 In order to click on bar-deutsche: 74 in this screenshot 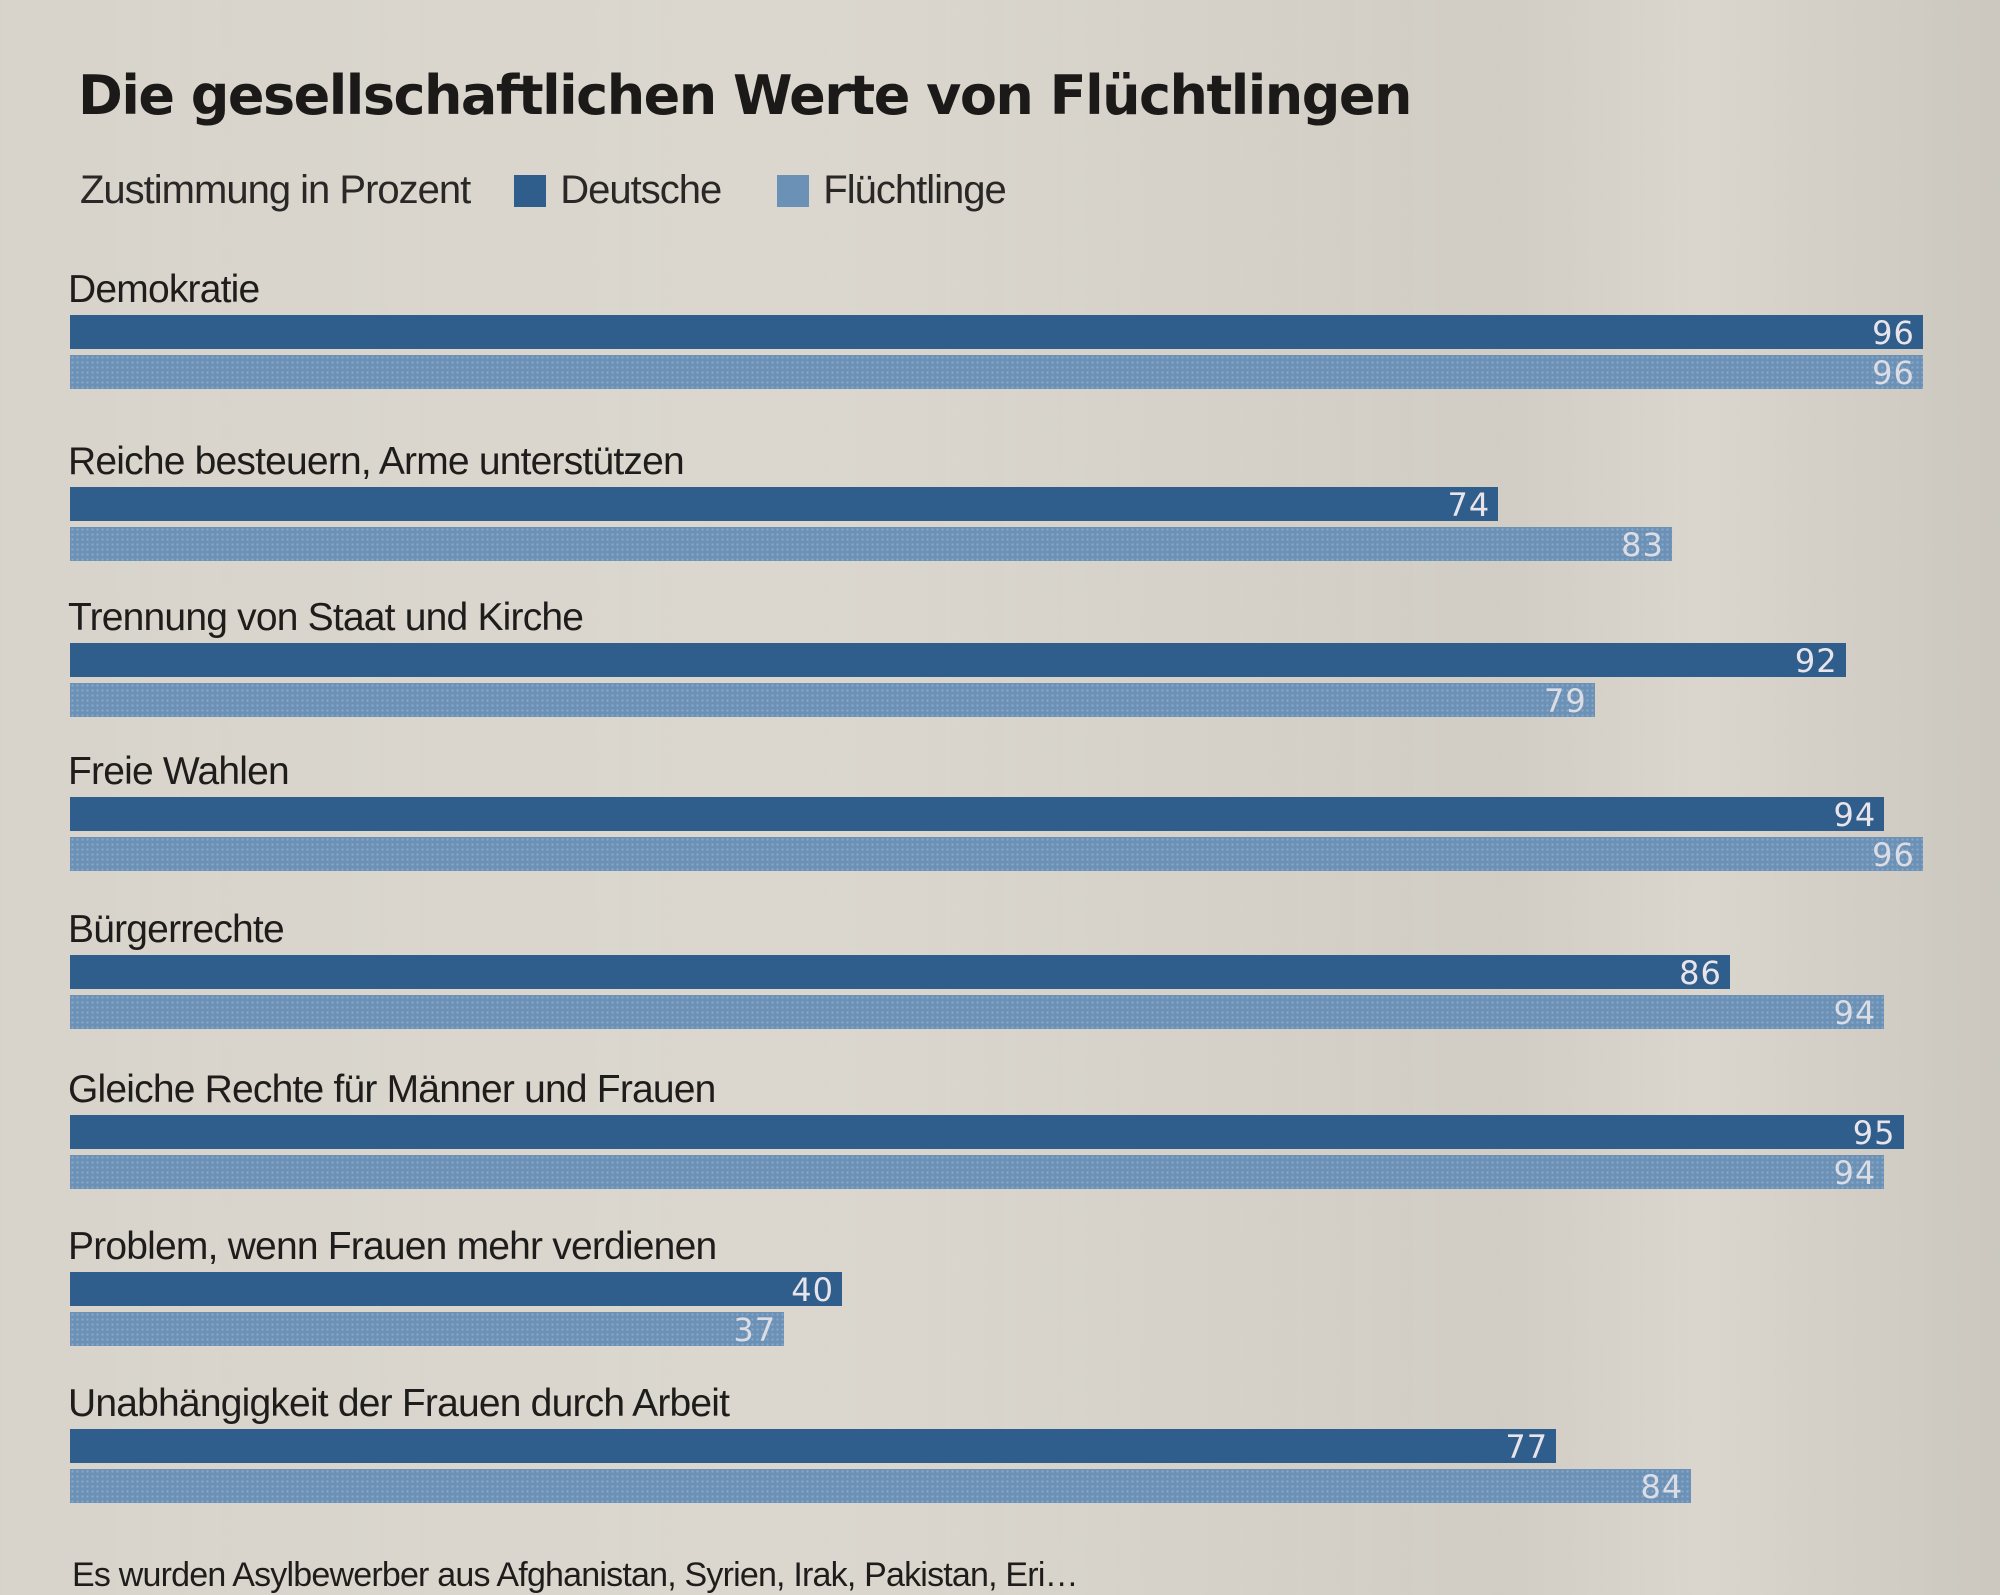, I will do `click(784, 505)`.